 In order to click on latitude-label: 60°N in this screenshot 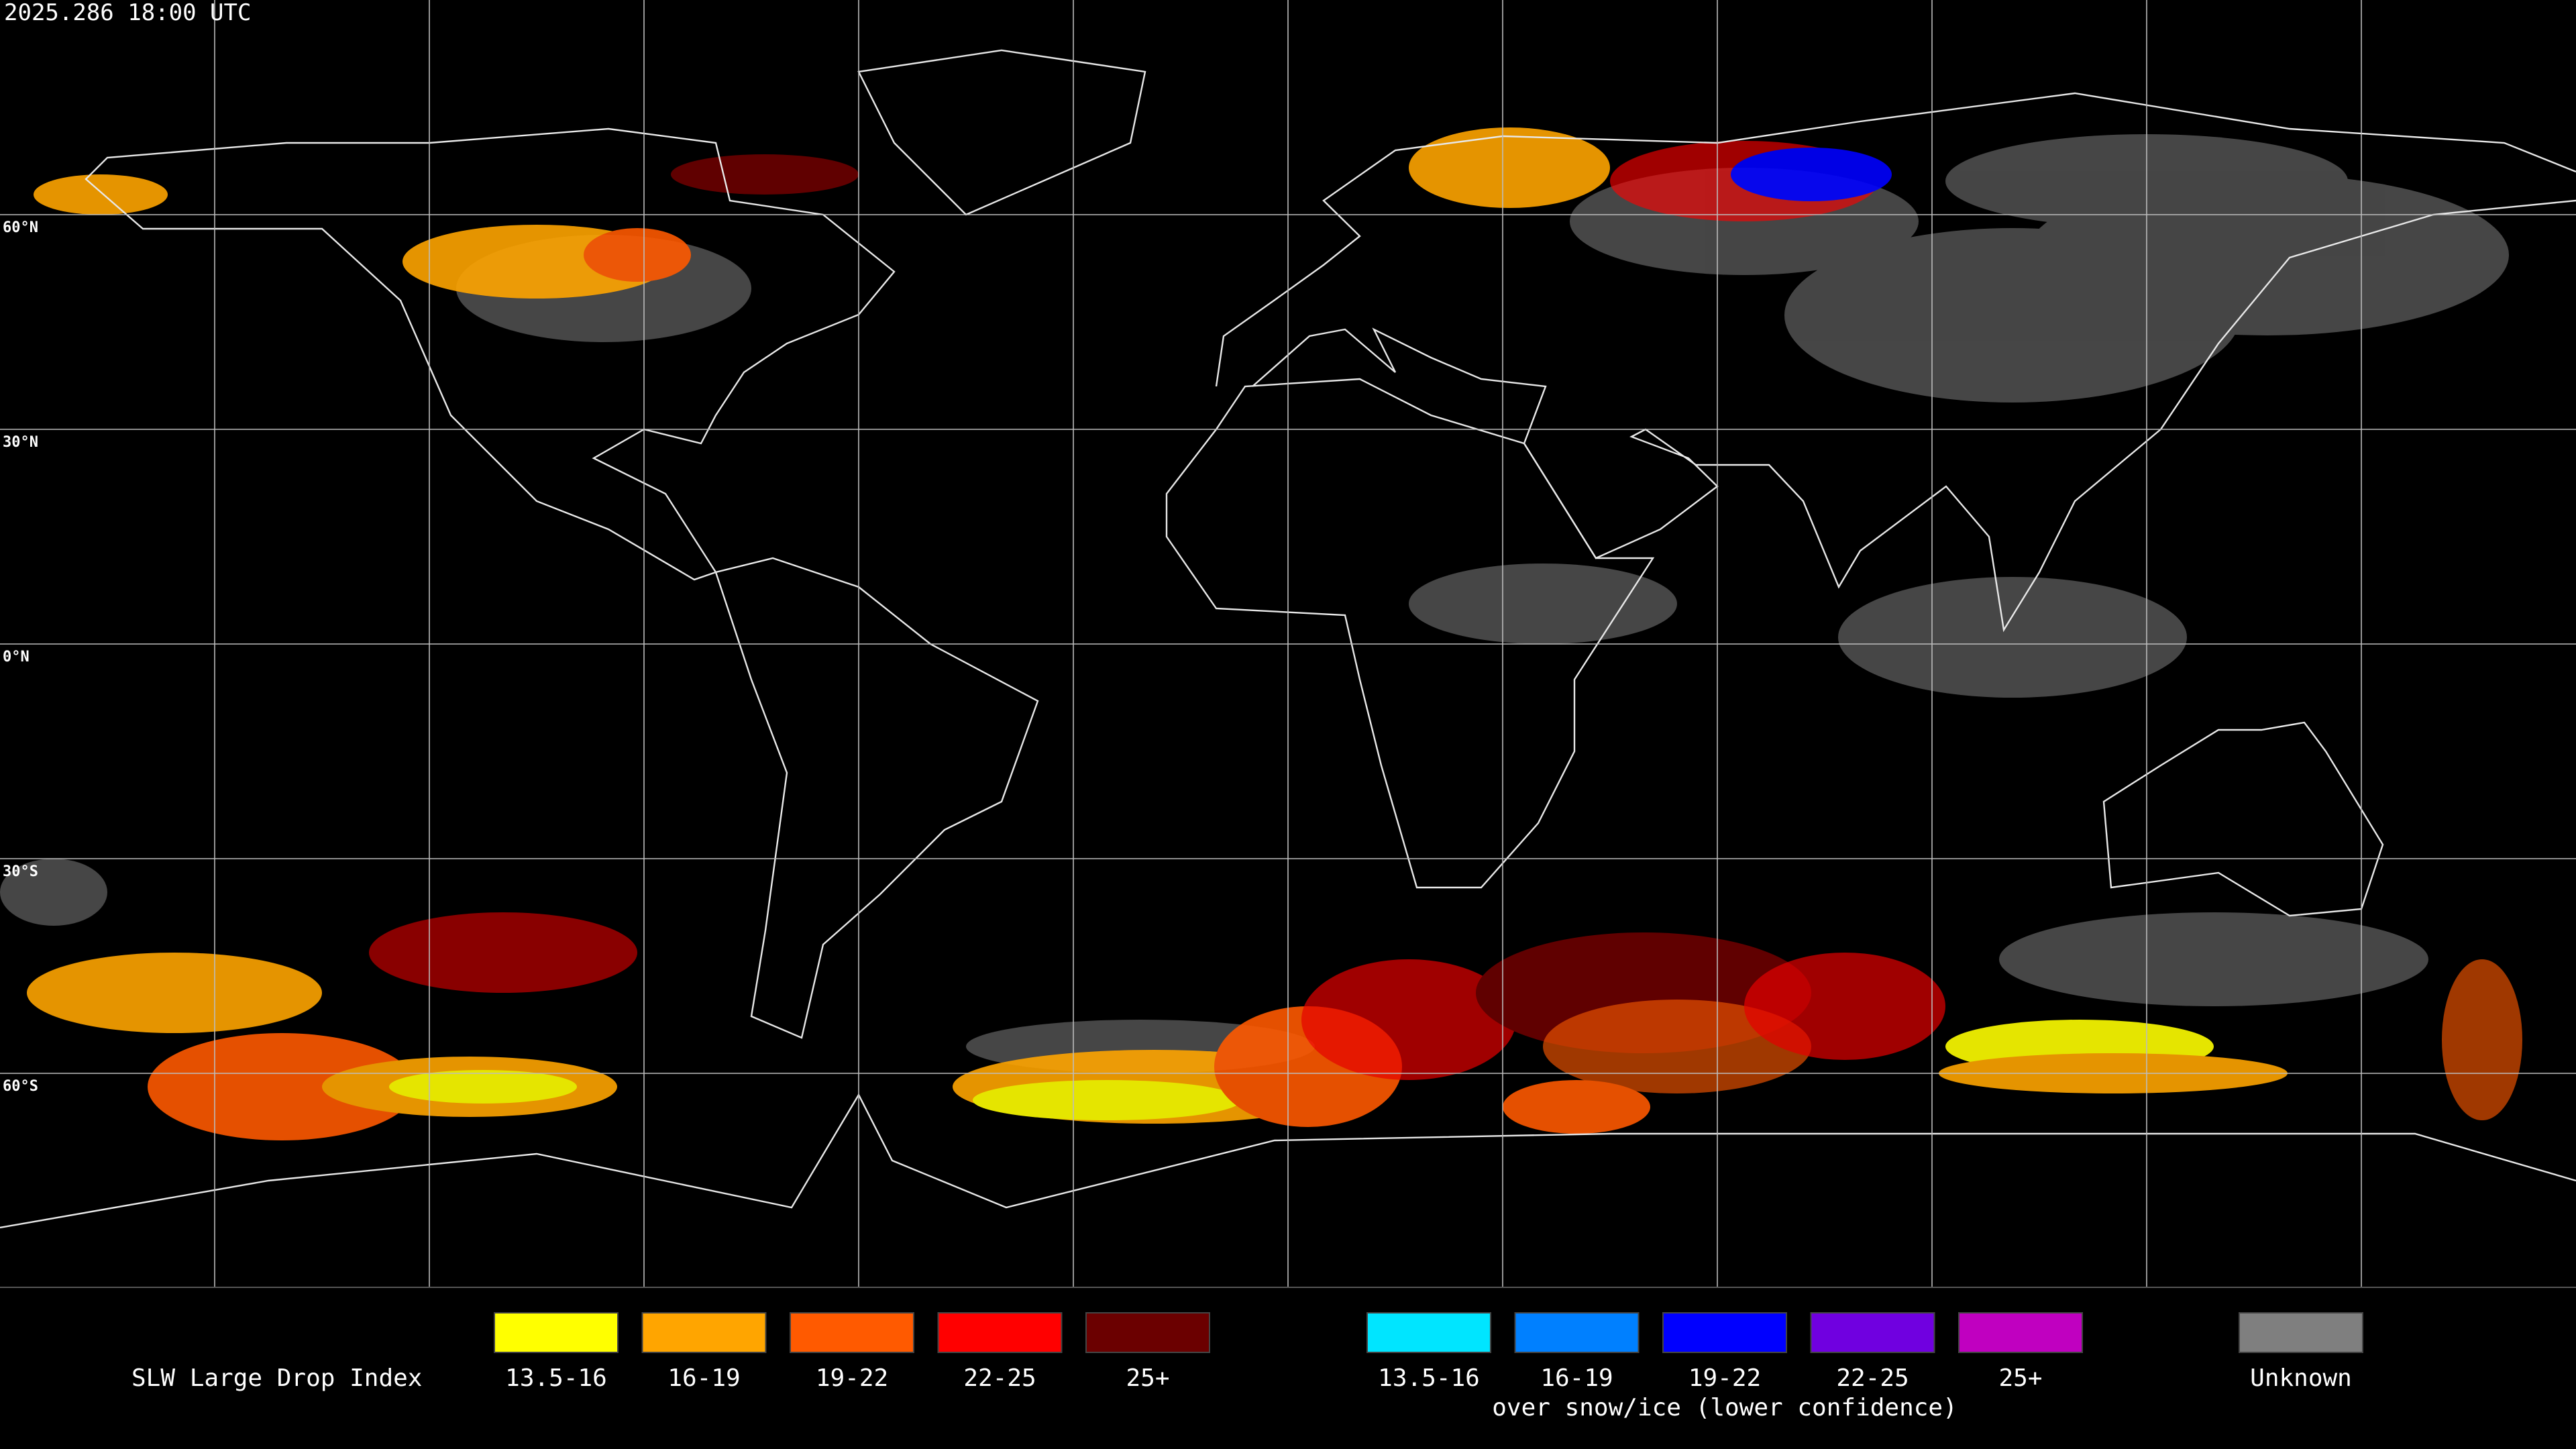, I will do `click(20, 227)`.